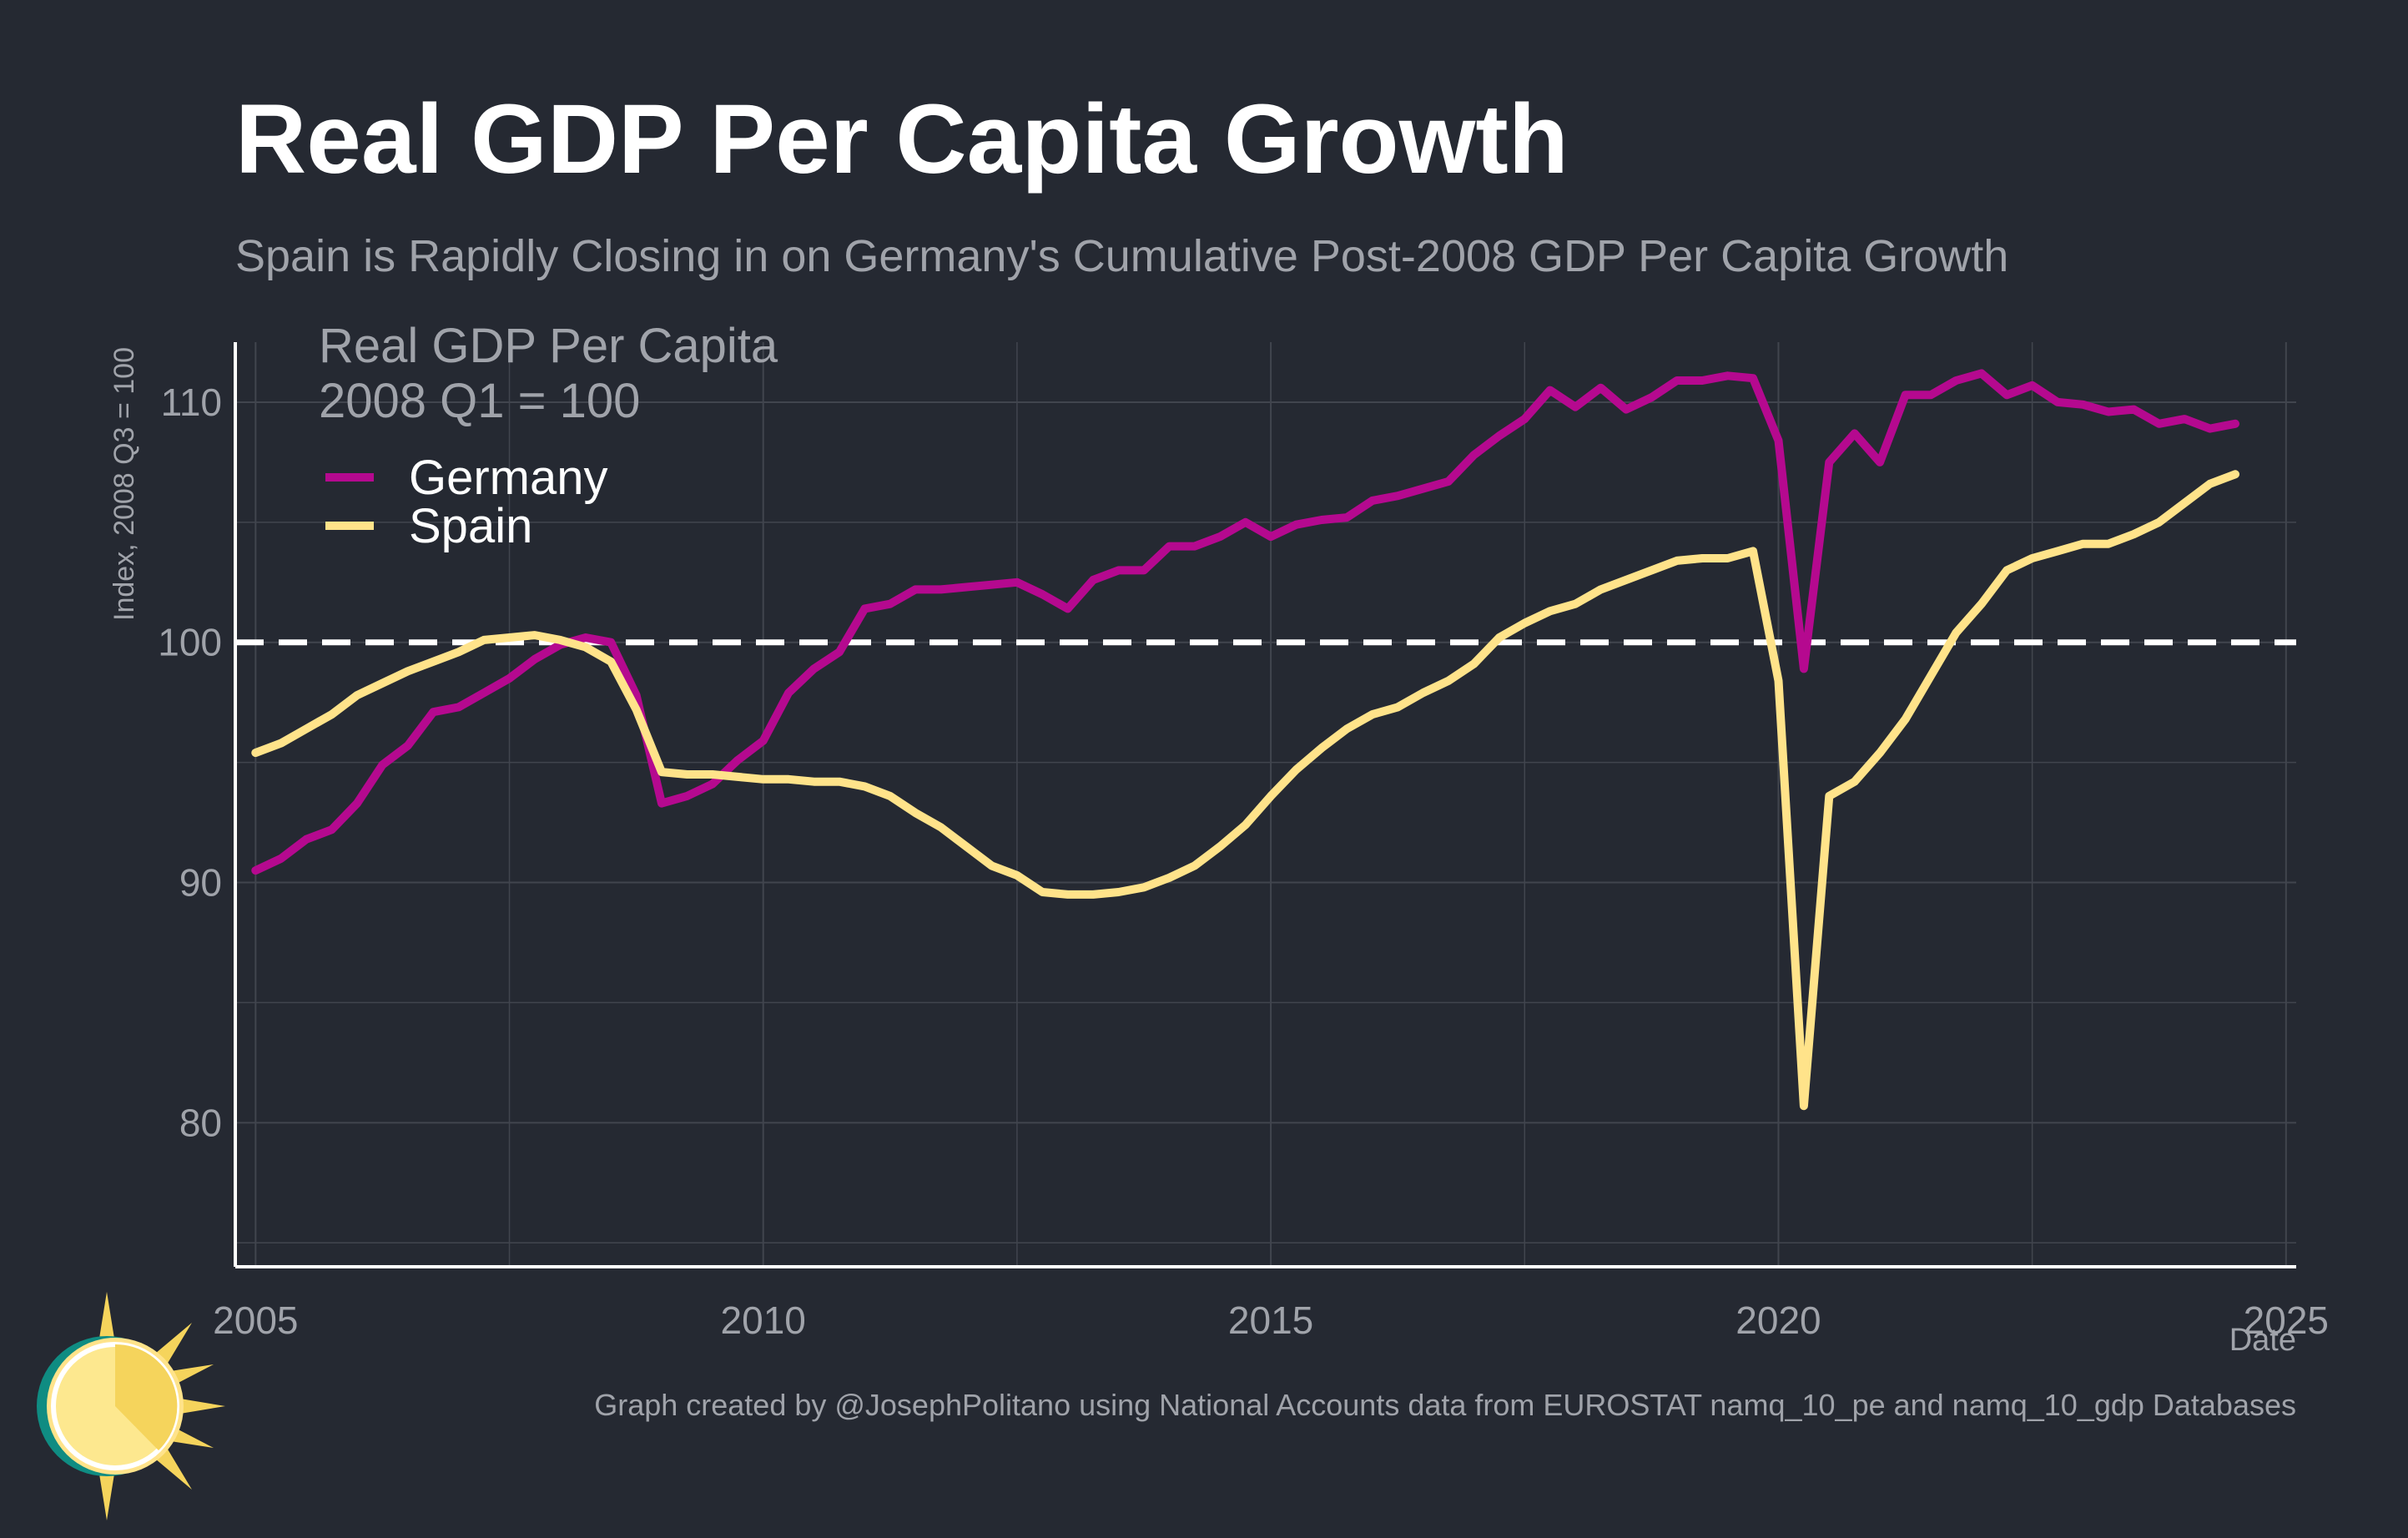 The width and height of the screenshot is (2408, 1538). What do you see at coordinates (124, 484) in the screenshot?
I see `y-axis-label: Index, 2008 Q3 = 100` at bounding box center [124, 484].